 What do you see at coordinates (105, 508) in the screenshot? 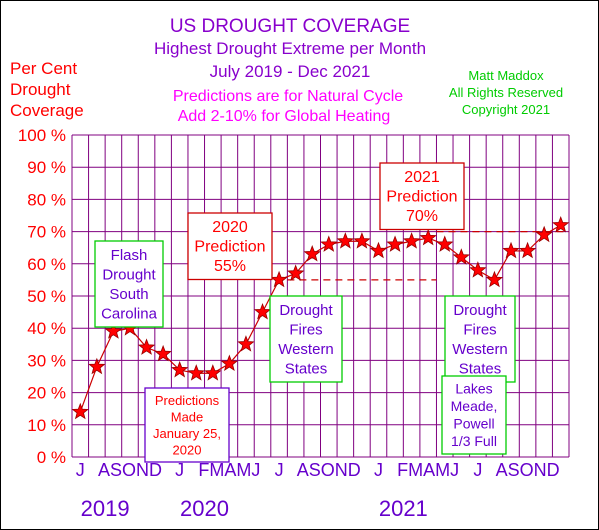
I see `year-label: 2019` at bounding box center [105, 508].